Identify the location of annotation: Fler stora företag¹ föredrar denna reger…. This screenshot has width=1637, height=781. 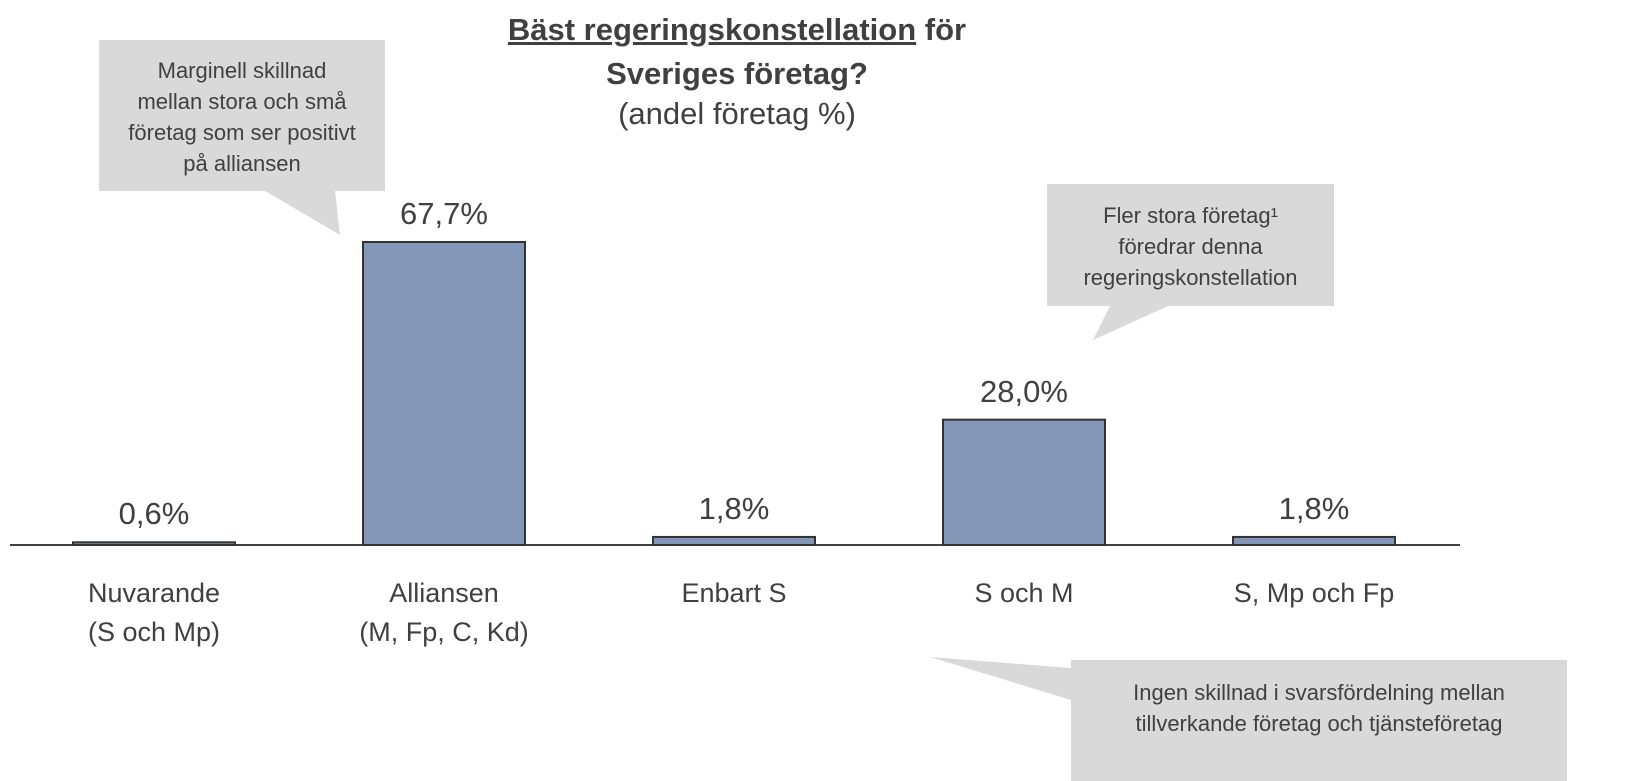
(1190, 246).